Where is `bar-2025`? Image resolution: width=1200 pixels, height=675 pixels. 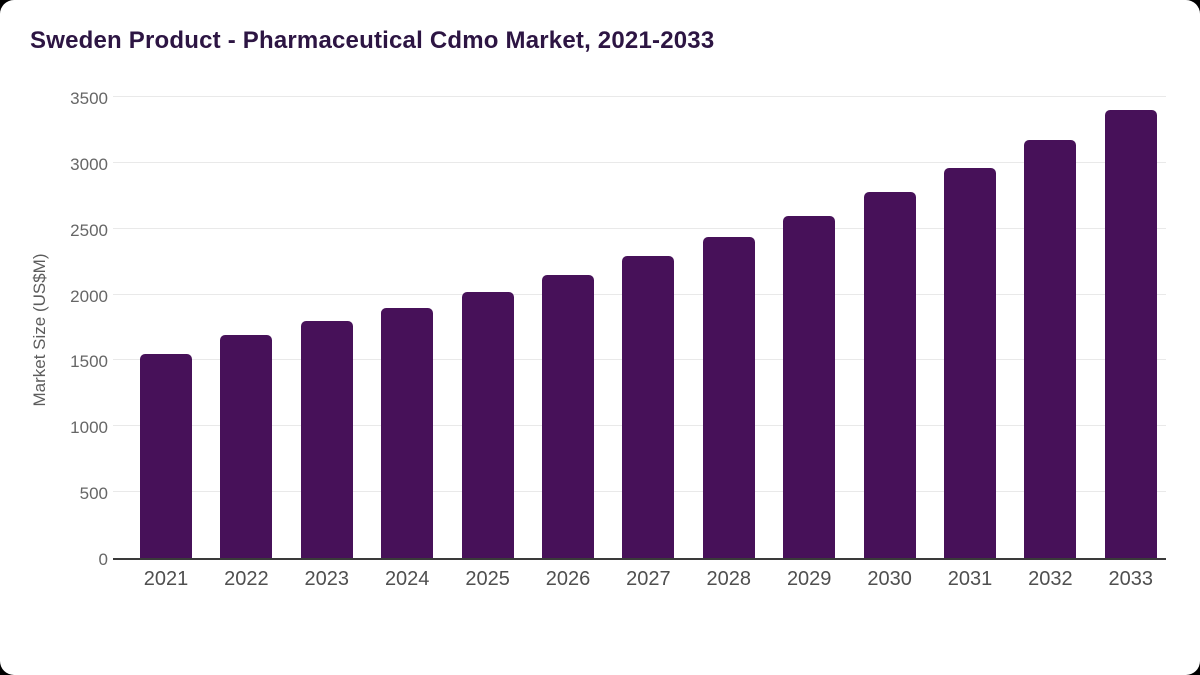 bar-2025 is located at coordinates (487, 424).